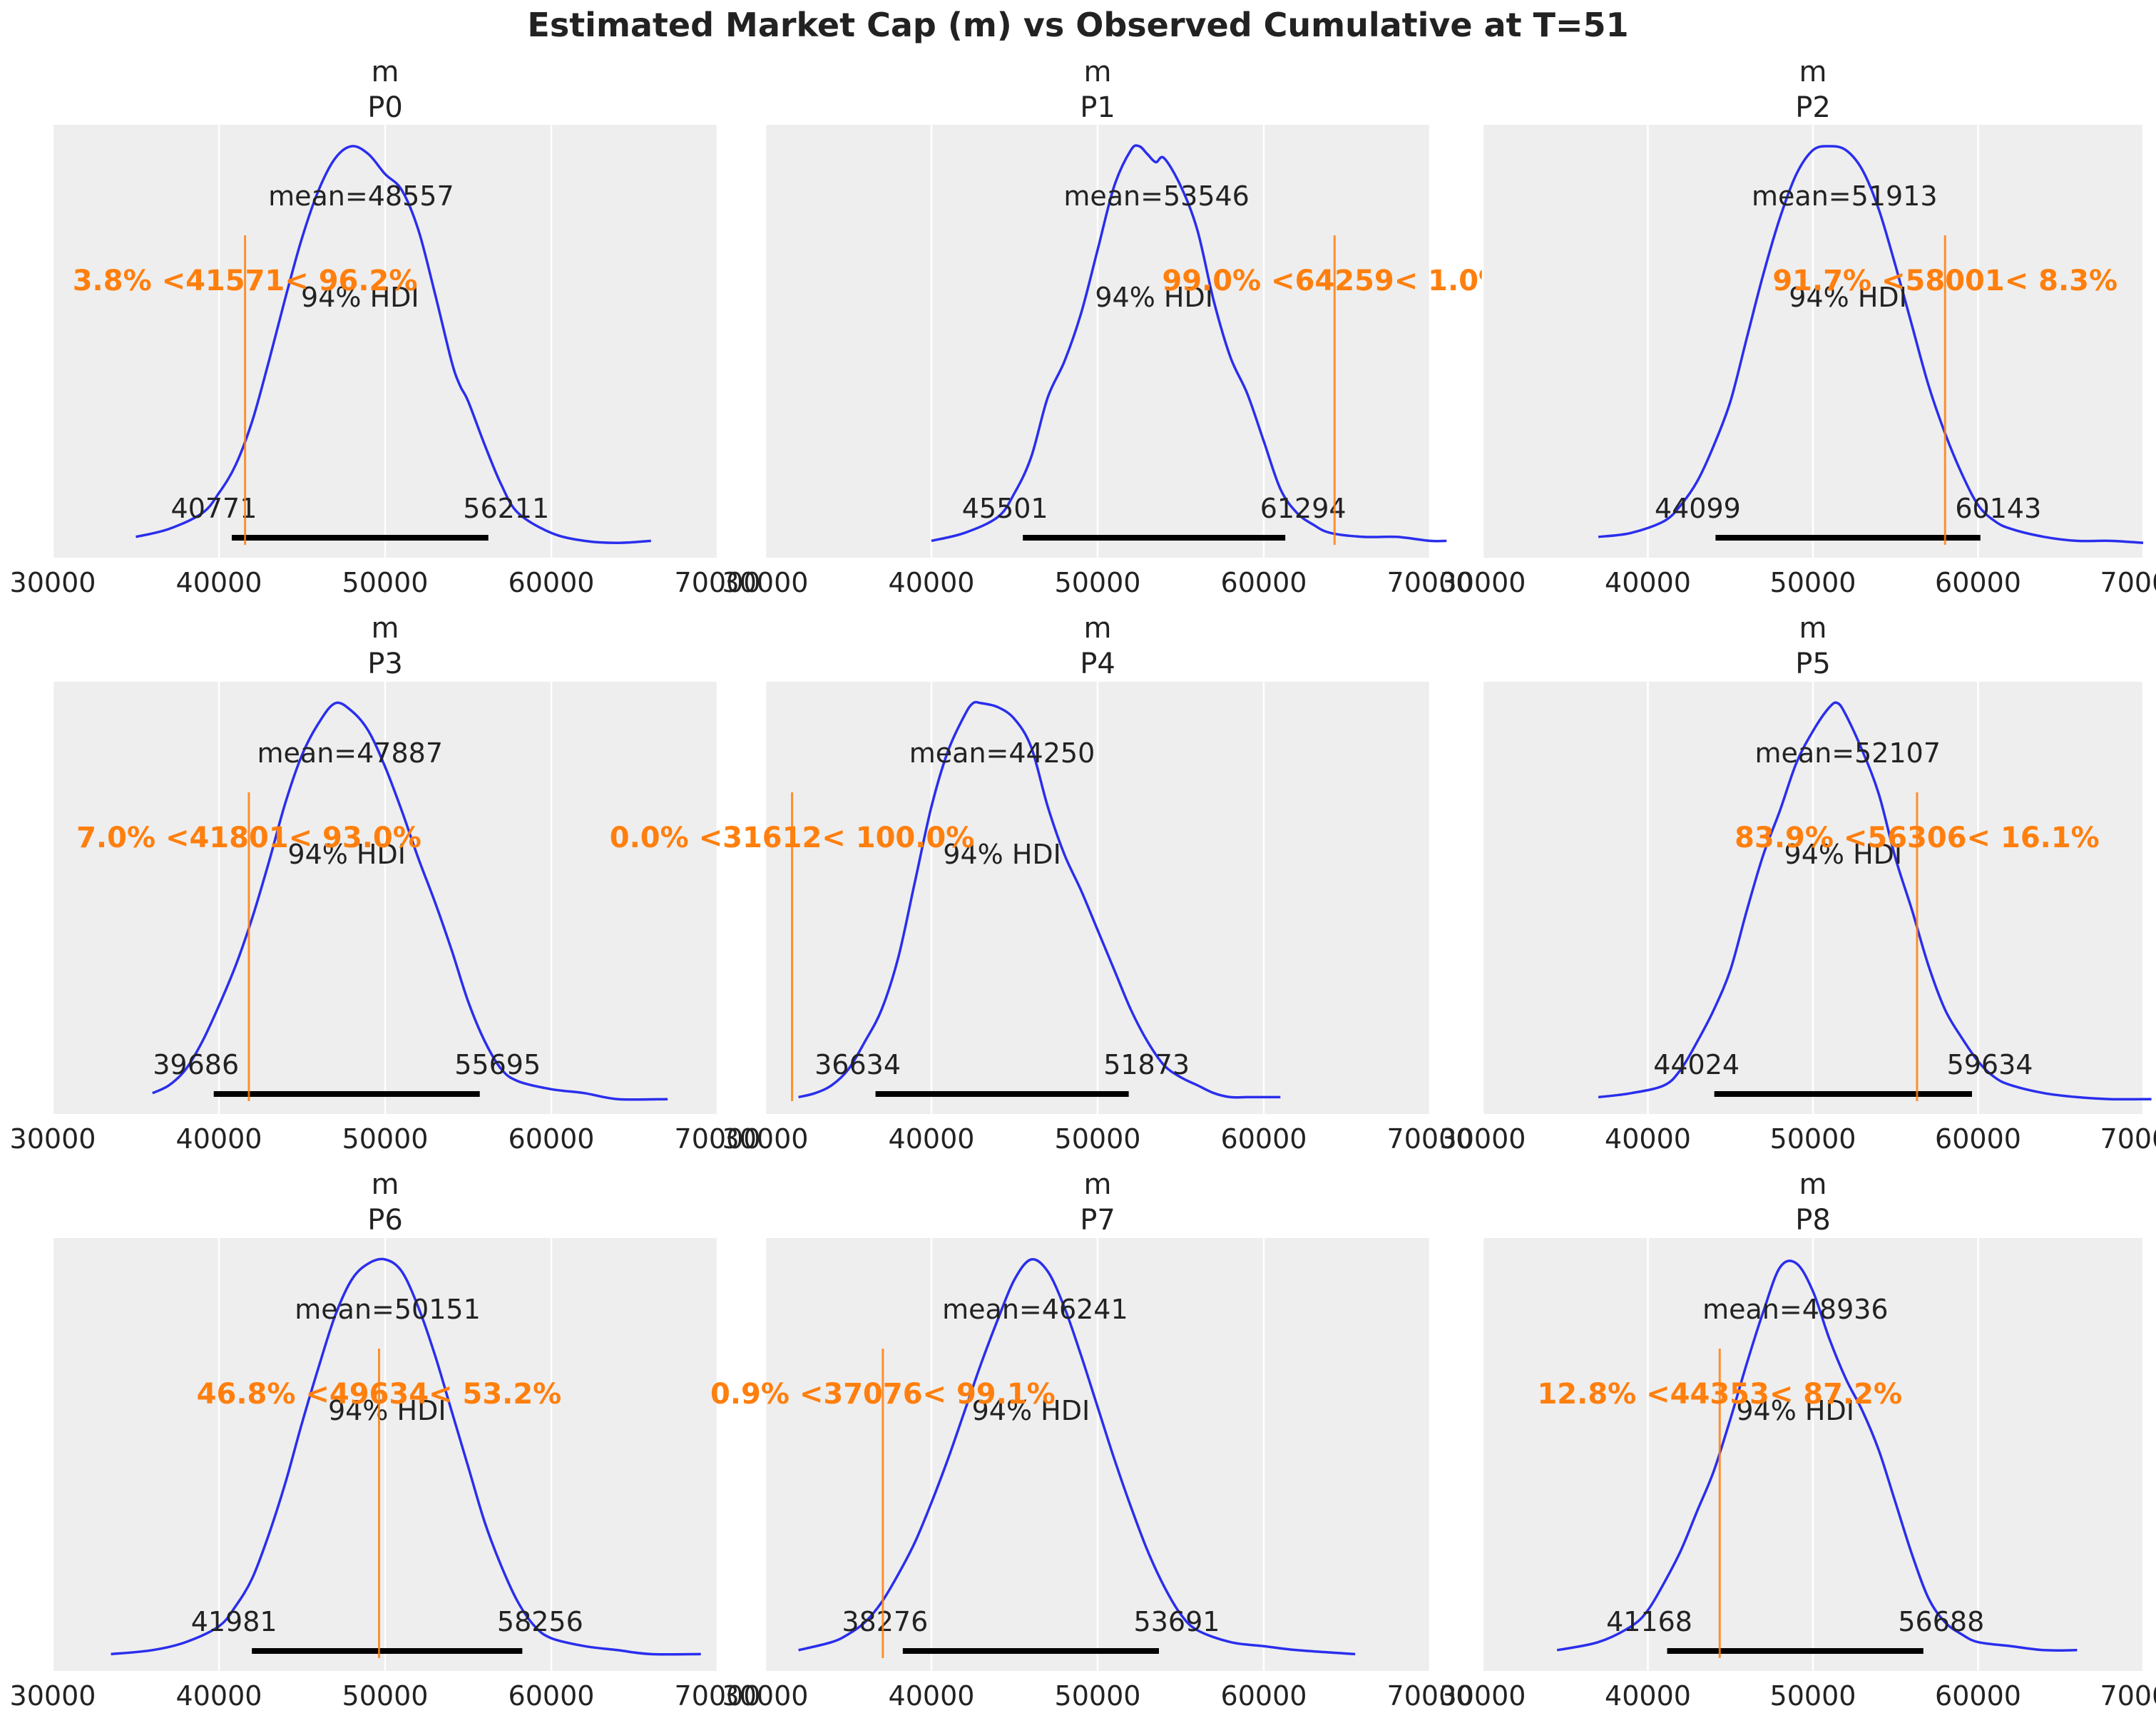  I want to click on hdi-upper-label: 55695, so click(498, 1064).